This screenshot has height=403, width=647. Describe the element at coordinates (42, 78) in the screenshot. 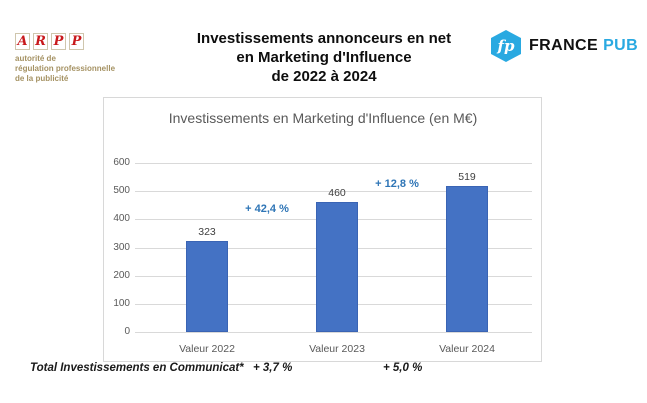

I see `arpp-subtitle-line: de la publicité` at that location.